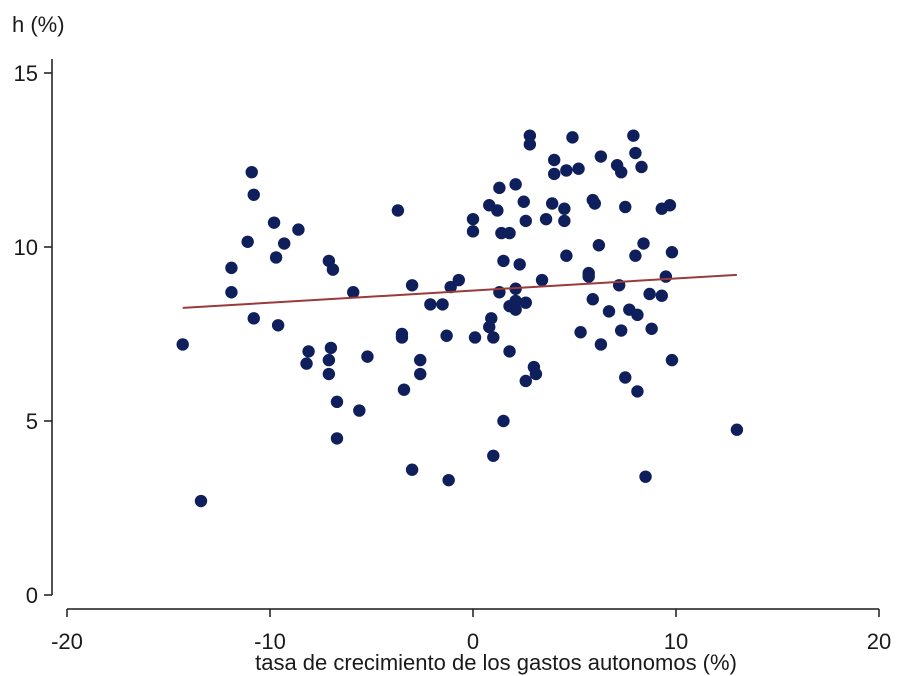  What do you see at coordinates (676, 641) in the screenshot?
I see `x-tick-label: 10` at bounding box center [676, 641].